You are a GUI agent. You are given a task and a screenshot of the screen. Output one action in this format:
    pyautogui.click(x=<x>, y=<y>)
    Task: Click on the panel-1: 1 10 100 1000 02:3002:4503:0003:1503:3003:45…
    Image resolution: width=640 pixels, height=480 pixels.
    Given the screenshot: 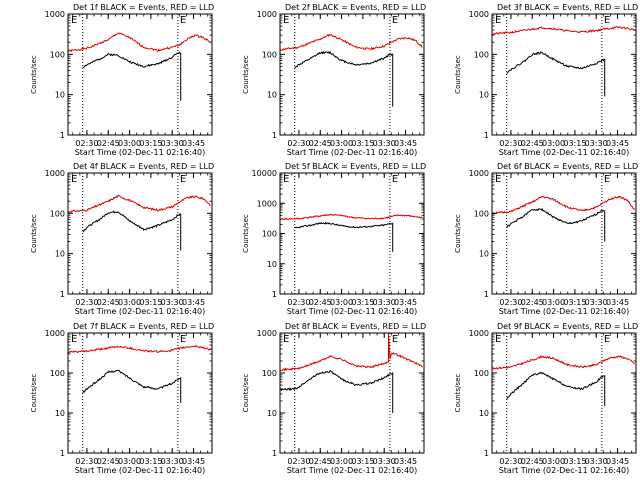 What is the action you would take?
    pyautogui.click(x=122, y=80)
    